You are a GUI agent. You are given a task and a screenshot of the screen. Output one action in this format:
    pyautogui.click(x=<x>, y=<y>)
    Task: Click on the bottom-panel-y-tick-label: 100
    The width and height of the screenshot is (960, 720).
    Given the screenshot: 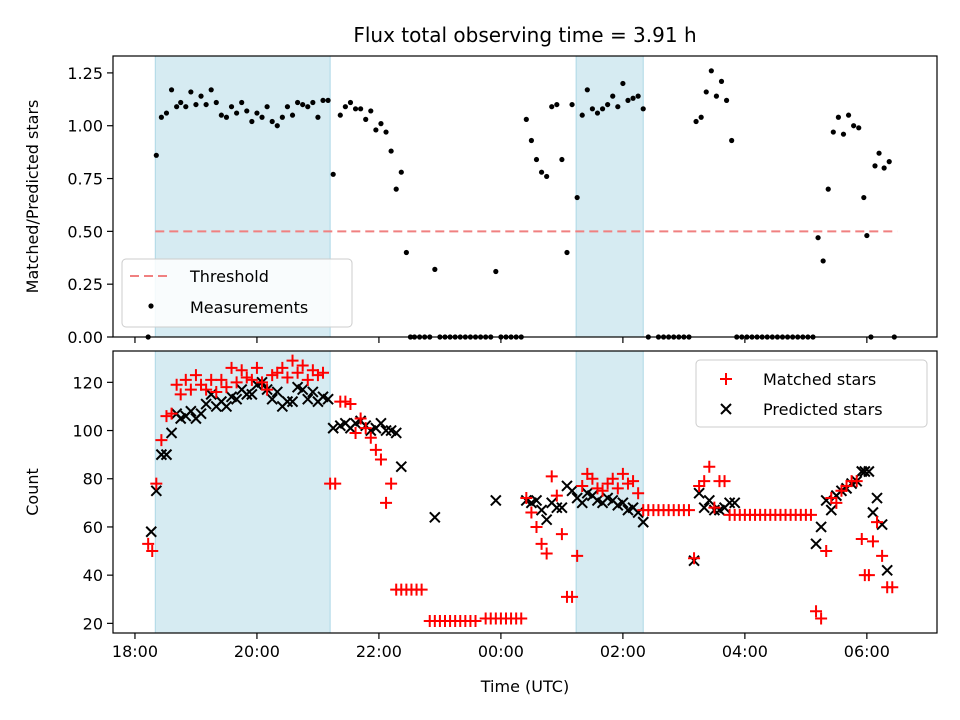 What is the action you would take?
    pyautogui.click(x=87, y=431)
    